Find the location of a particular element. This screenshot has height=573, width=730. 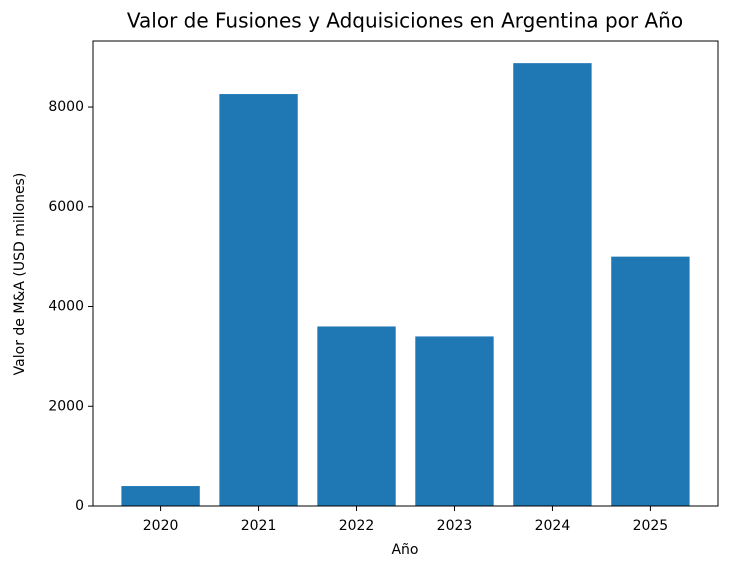

y-tick-label: 8000 is located at coordinates (66, 107).